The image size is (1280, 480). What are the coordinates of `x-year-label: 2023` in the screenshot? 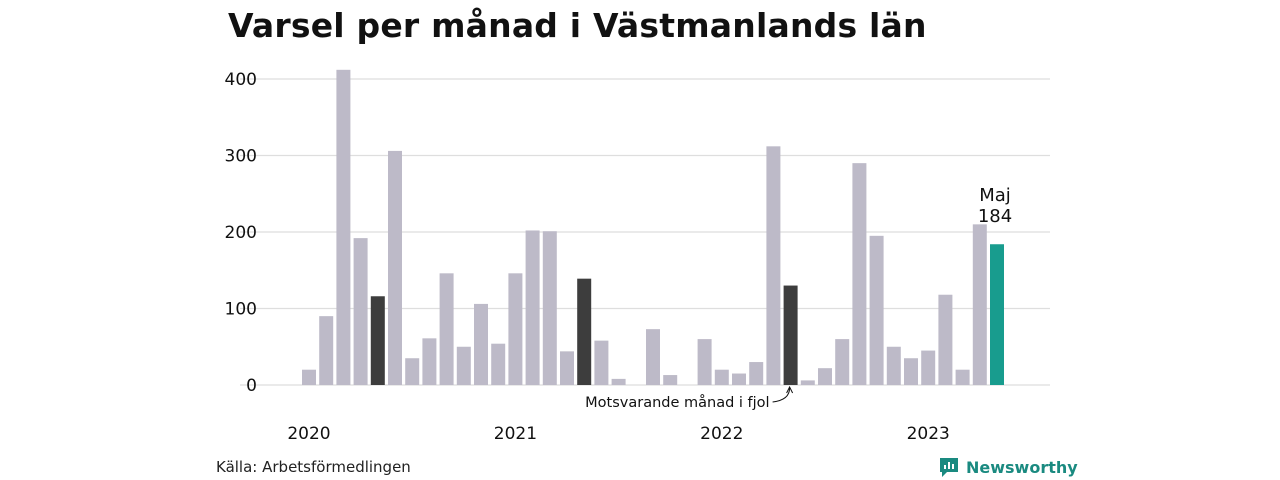 It's located at (928, 434).